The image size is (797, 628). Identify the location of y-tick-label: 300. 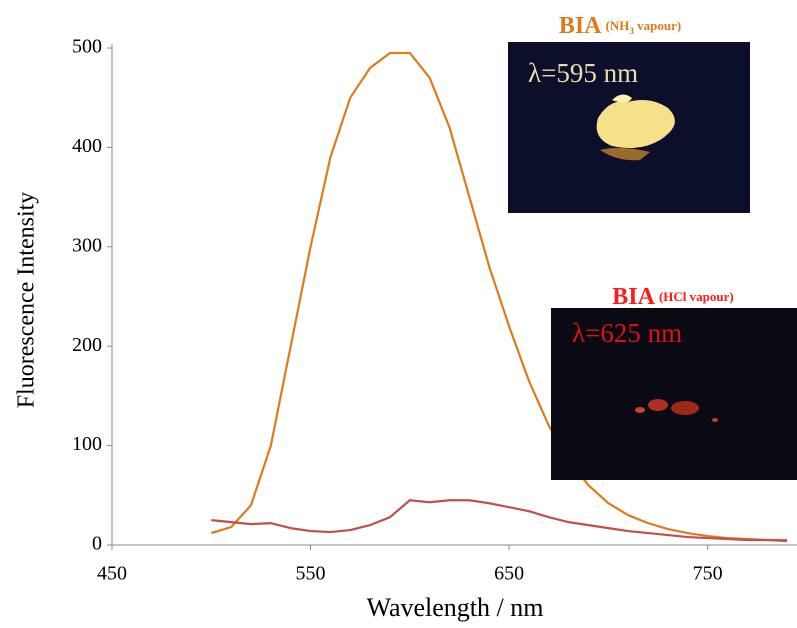
(87, 245).